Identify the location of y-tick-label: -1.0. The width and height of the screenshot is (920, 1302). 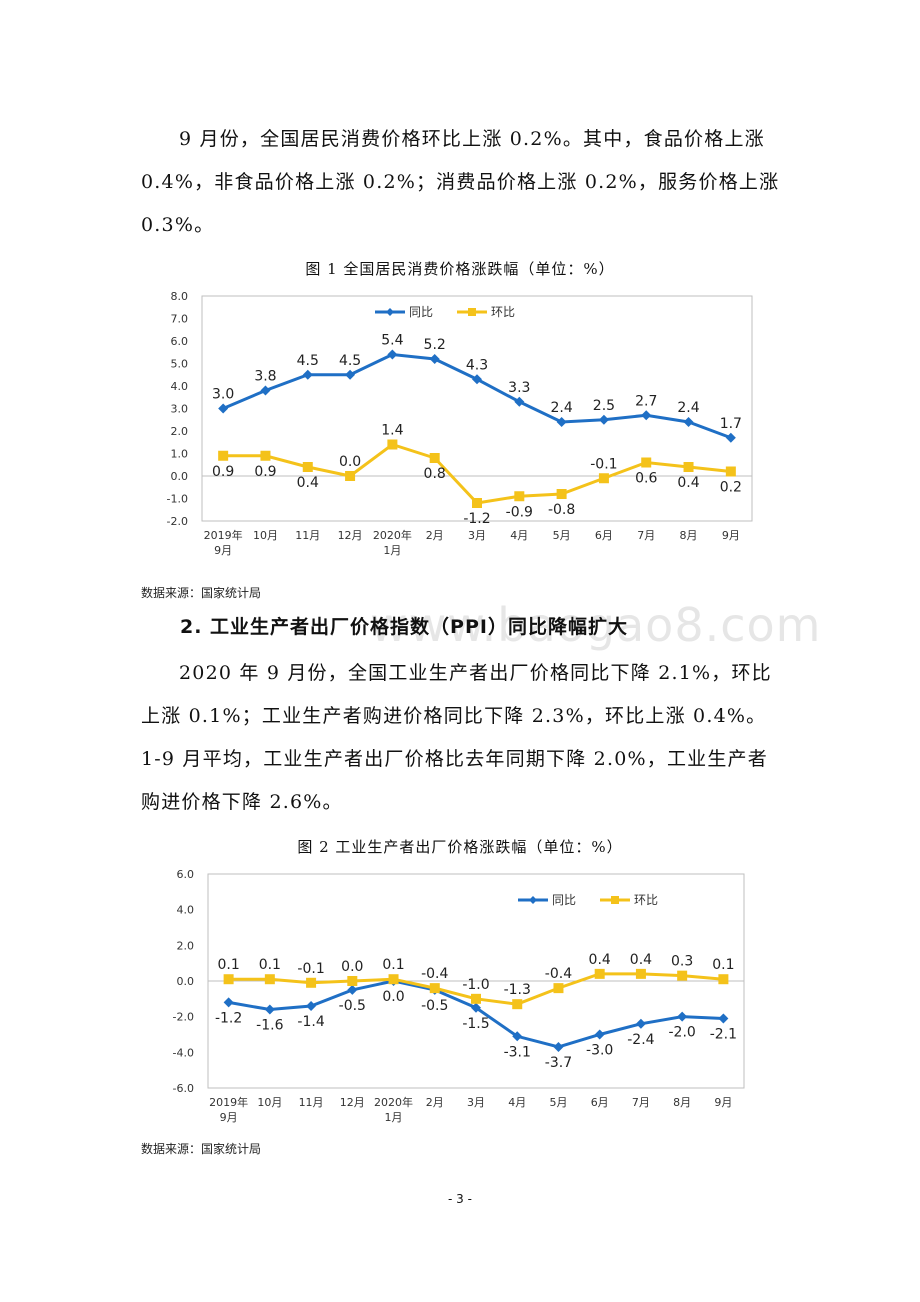
(177, 499).